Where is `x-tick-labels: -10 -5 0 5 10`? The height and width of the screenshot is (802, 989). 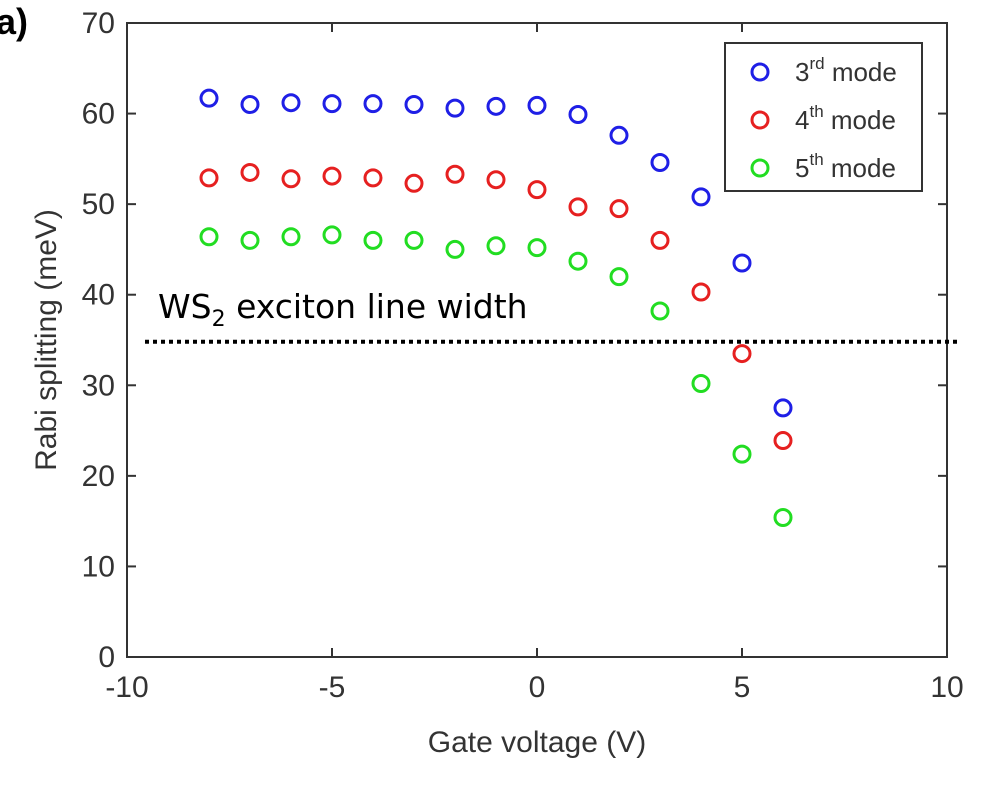
x-tick-labels: -10 -5 0 5 10 is located at coordinates (534, 687).